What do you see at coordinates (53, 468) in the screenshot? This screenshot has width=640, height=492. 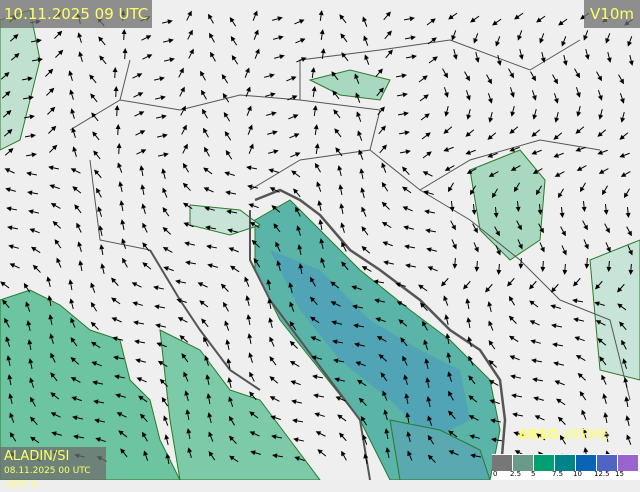 I see `model-info: ALADIN/SI 08.11.2025 00 UTC +057 h` at bounding box center [53, 468].